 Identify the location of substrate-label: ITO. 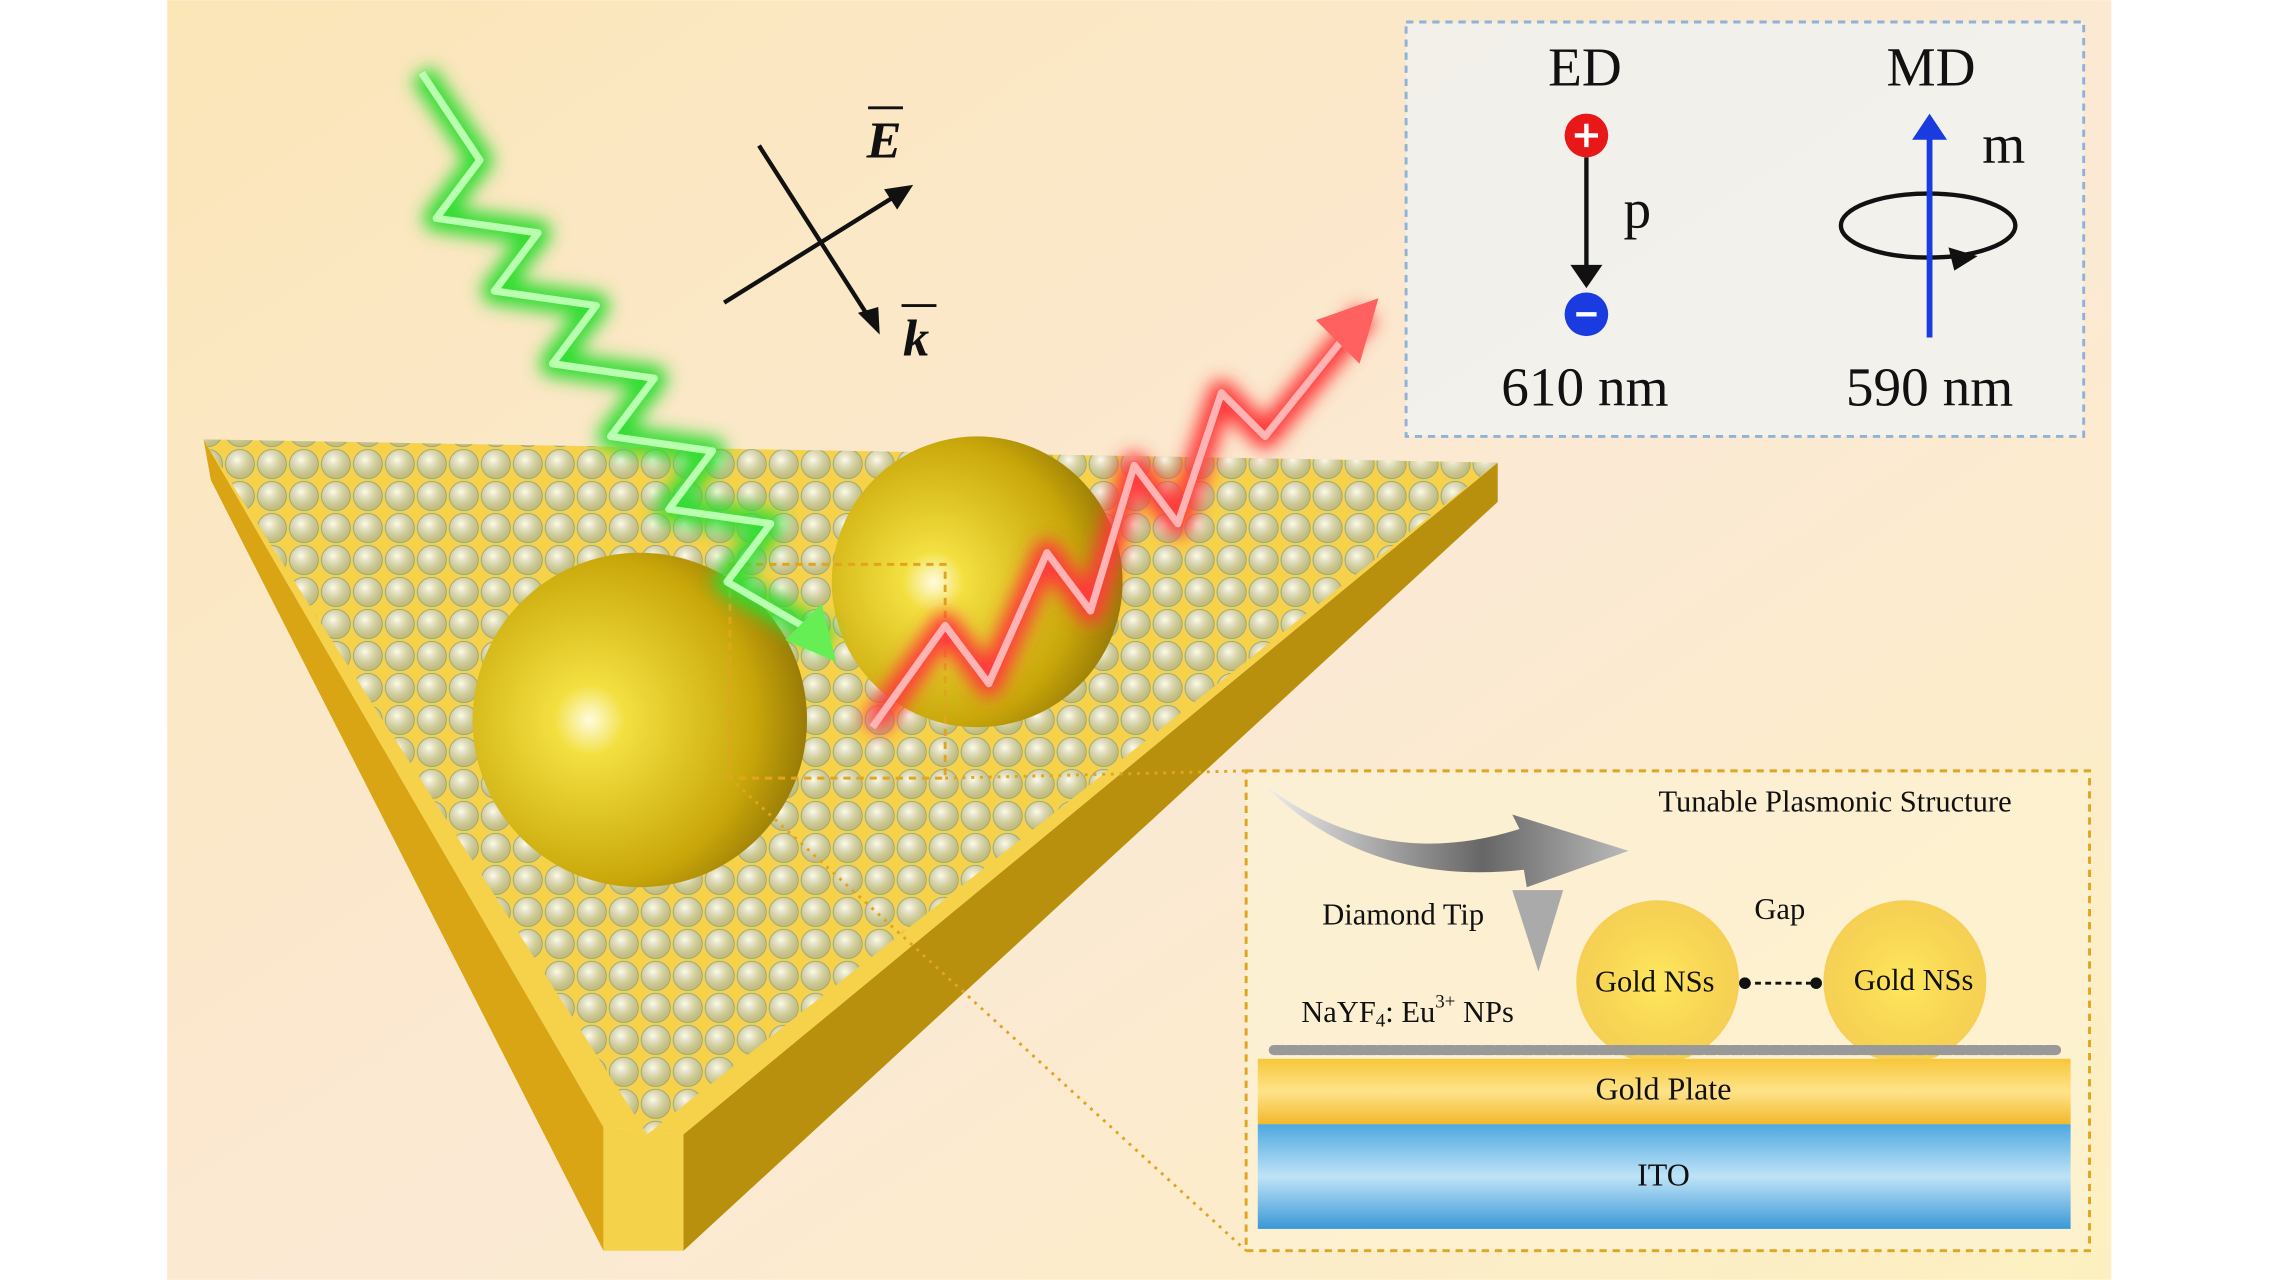
(1663, 1174).